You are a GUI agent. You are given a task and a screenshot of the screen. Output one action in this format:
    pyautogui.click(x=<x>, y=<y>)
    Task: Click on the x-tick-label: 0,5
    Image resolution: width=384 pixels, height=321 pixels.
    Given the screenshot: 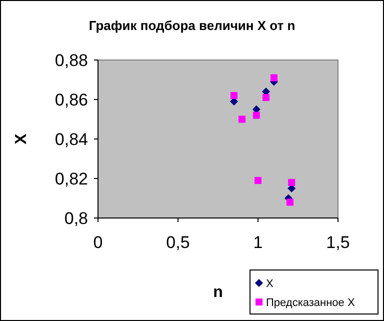 What is the action you would take?
    pyautogui.click(x=178, y=242)
    